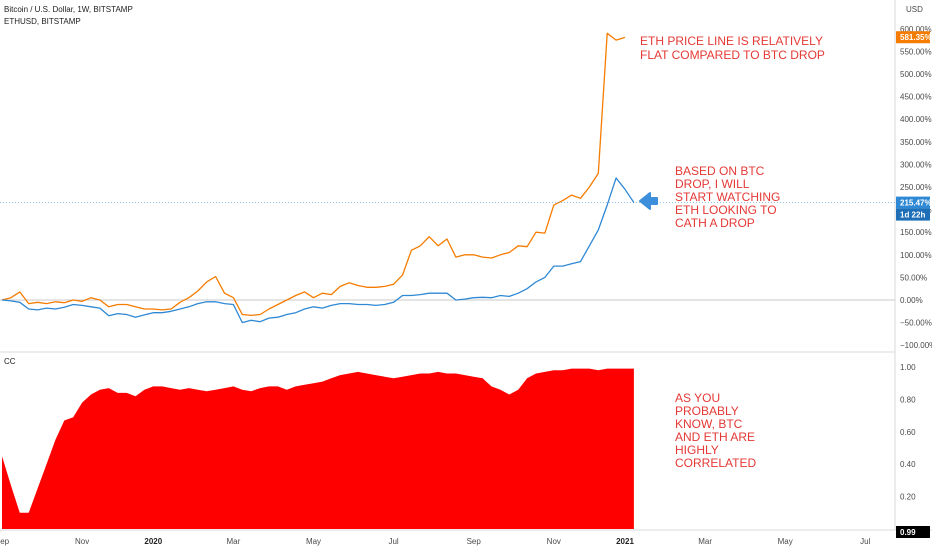  I want to click on last-value-tags: 581.35% 215.47% 1d 22h 0.99, so click(914, 284).